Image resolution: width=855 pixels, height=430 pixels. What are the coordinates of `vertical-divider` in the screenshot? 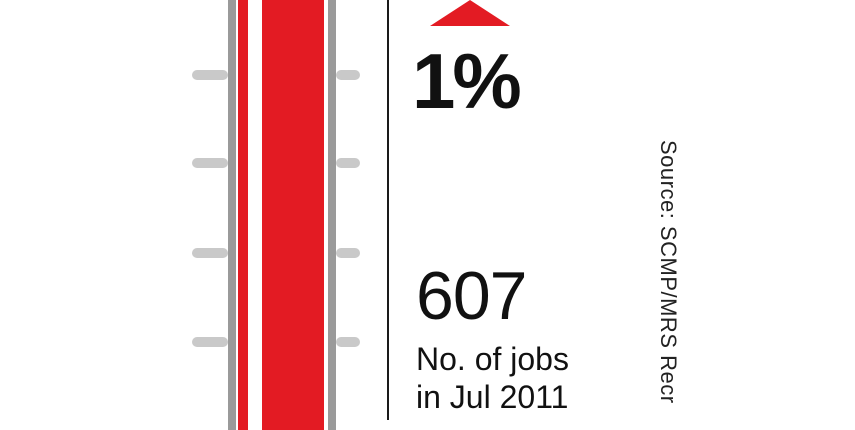 It's located at (388, 210).